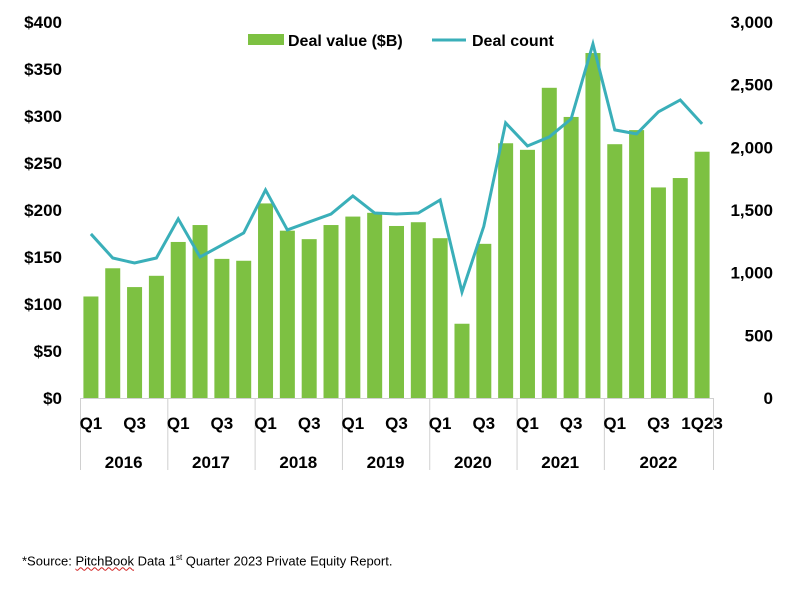 The height and width of the screenshot is (594, 788). Describe the element at coordinates (49, 561) in the screenshot. I see `footnote-prefix: *Source:` at that location.